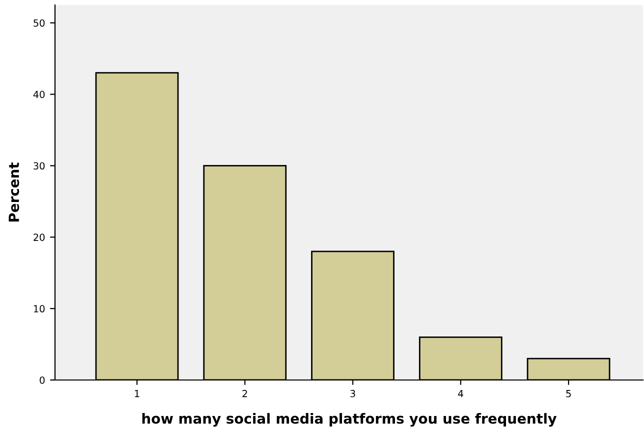 The width and height of the screenshot is (644, 434). What do you see at coordinates (14, 192) in the screenshot?
I see `y-axis-title: Percent` at bounding box center [14, 192].